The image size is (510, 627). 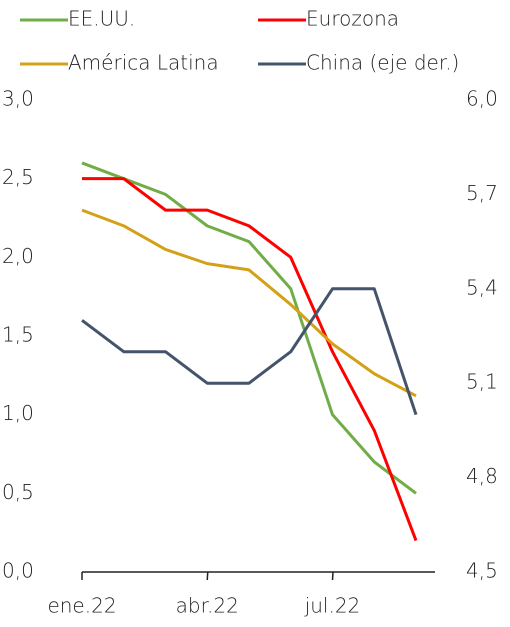 What do you see at coordinates (482, 476) in the screenshot?
I see `y2-tick-label: 4,8` at bounding box center [482, 476].